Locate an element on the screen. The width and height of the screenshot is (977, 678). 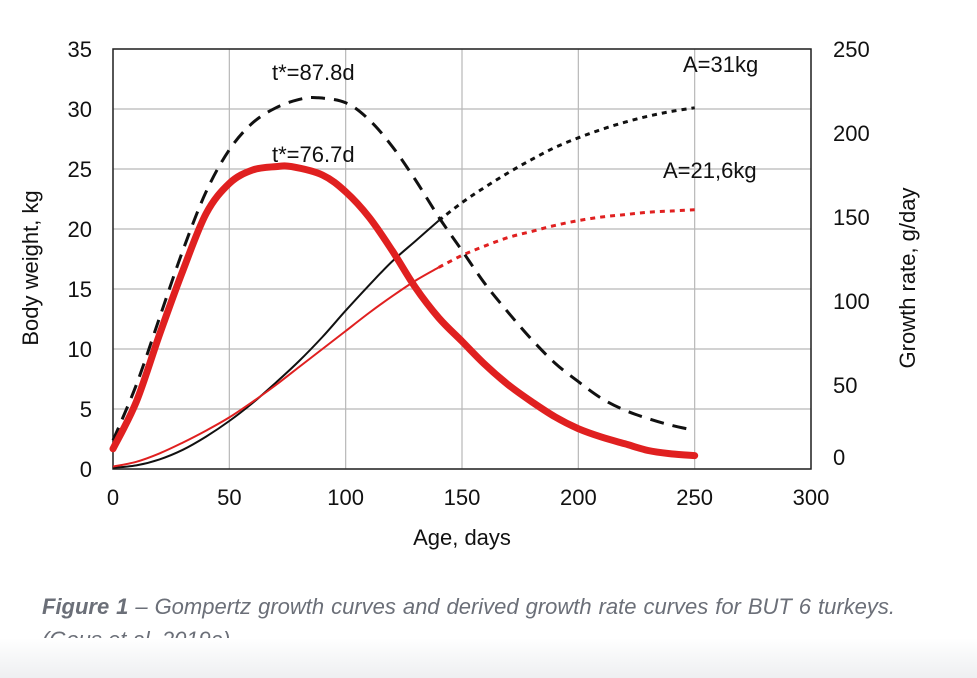
y-axis-right-label: Growth rate, g/day is located at coordinates (907, 278).